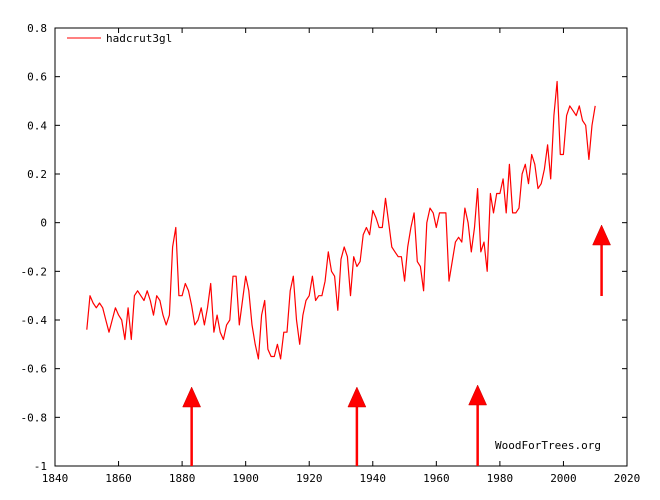  I want to click on x-tick-label: 2020, so click(627, 478).